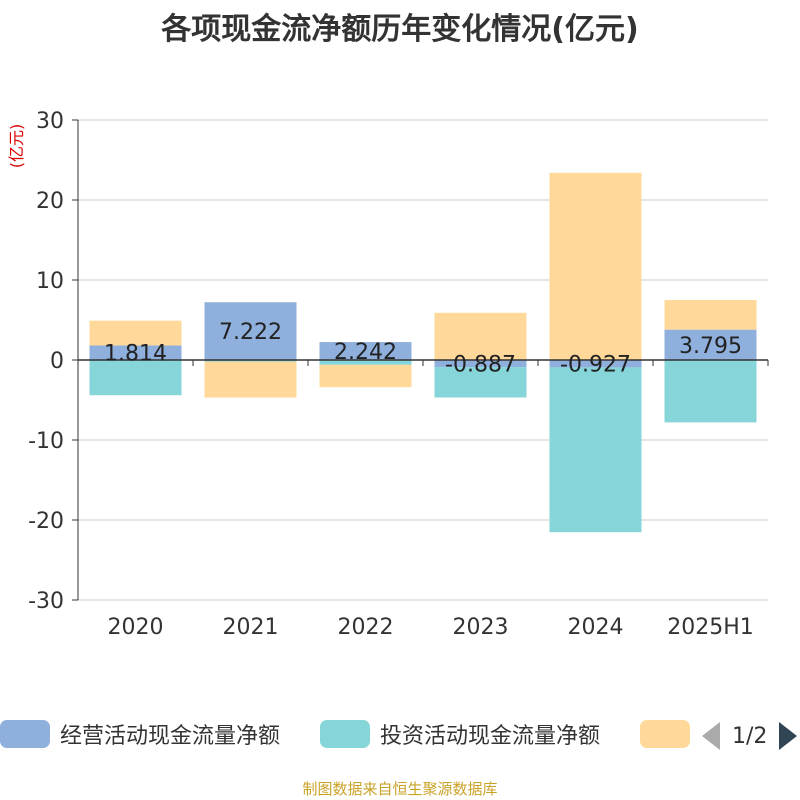  I want to click on pager-text: 1/2, so click(750, 736).